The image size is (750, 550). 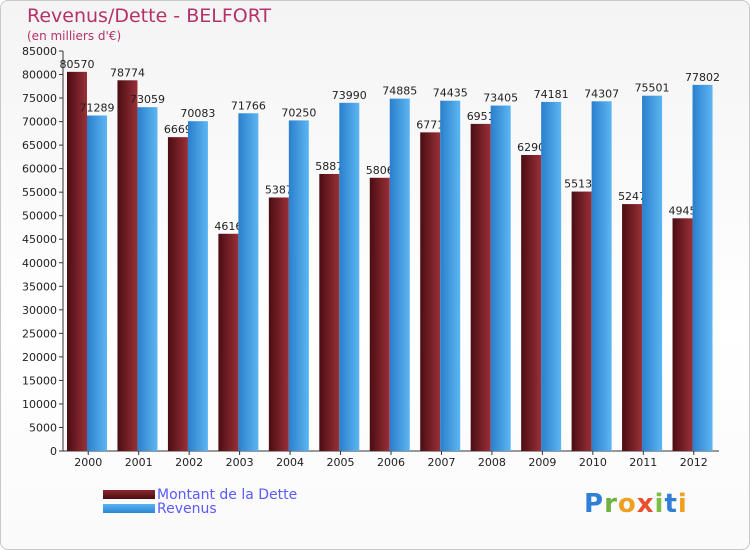 What do you see at coordinates (43, 427) in the screenshot?
I see `y-tick-label: 5000` at bounding box center [43, 427].